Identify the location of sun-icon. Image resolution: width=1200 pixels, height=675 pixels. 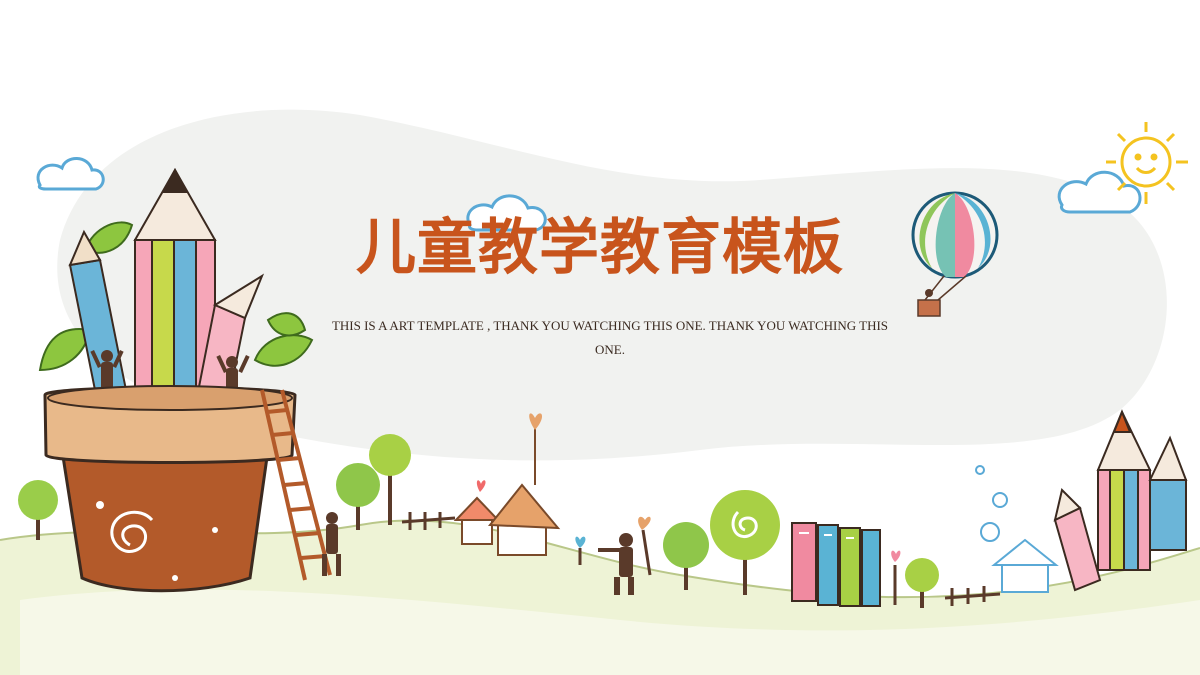
(1147, 163).